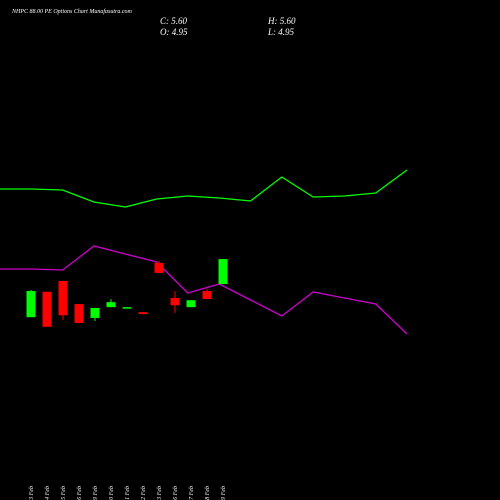  I want to click on x-tick-label: 18 Feb, so click(208, 493).